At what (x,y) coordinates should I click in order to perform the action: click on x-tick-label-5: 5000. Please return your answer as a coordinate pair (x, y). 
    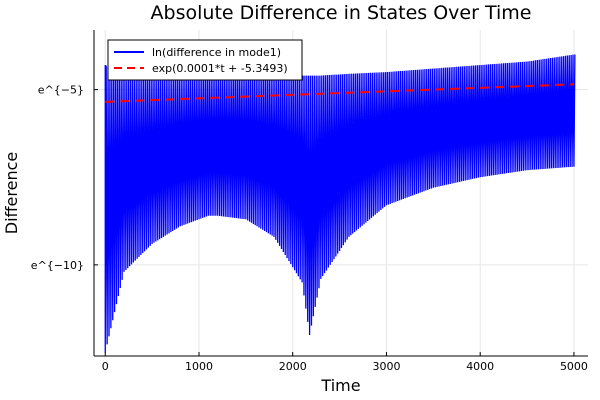
    Looking at the image, I should click on (574, 366).